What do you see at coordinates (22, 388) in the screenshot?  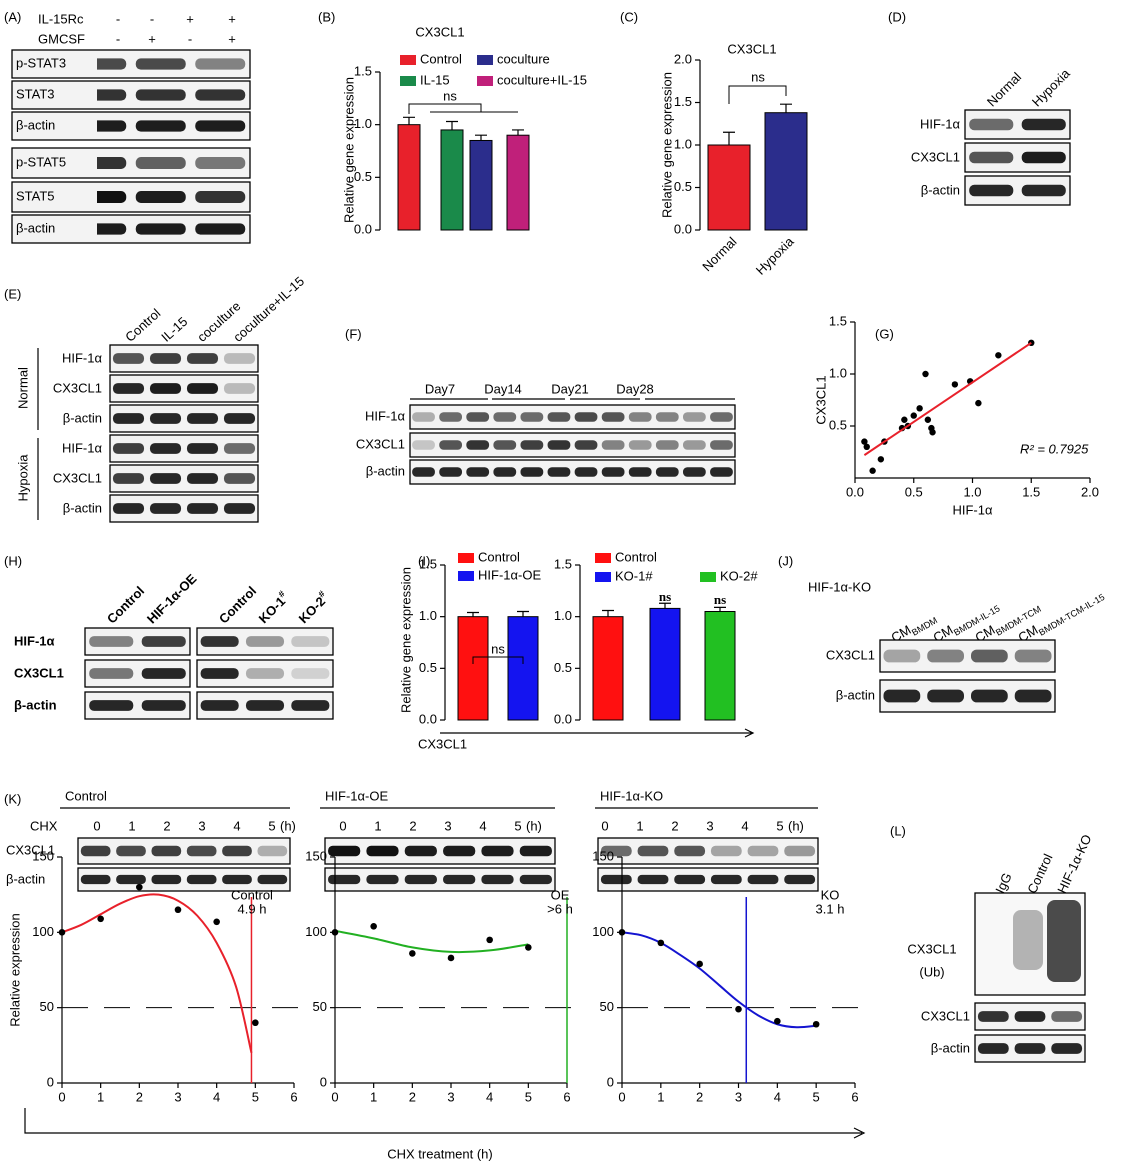 I see `group-label: Normal` at bounding box center [22, 388].